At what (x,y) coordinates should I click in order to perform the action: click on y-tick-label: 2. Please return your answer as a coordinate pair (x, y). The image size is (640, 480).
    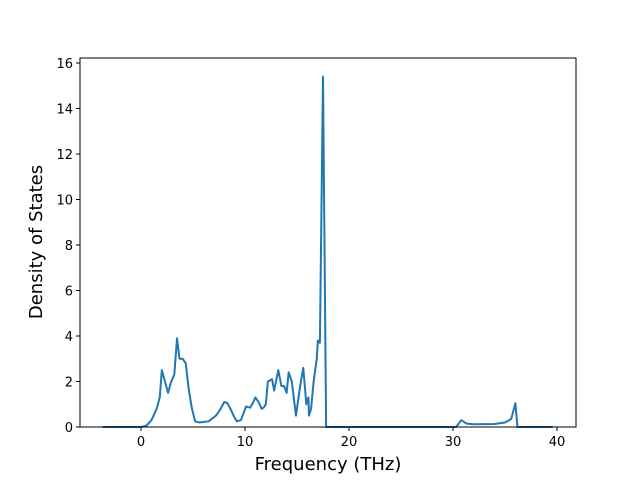
    Looking at the image, I should click on (69, 383).